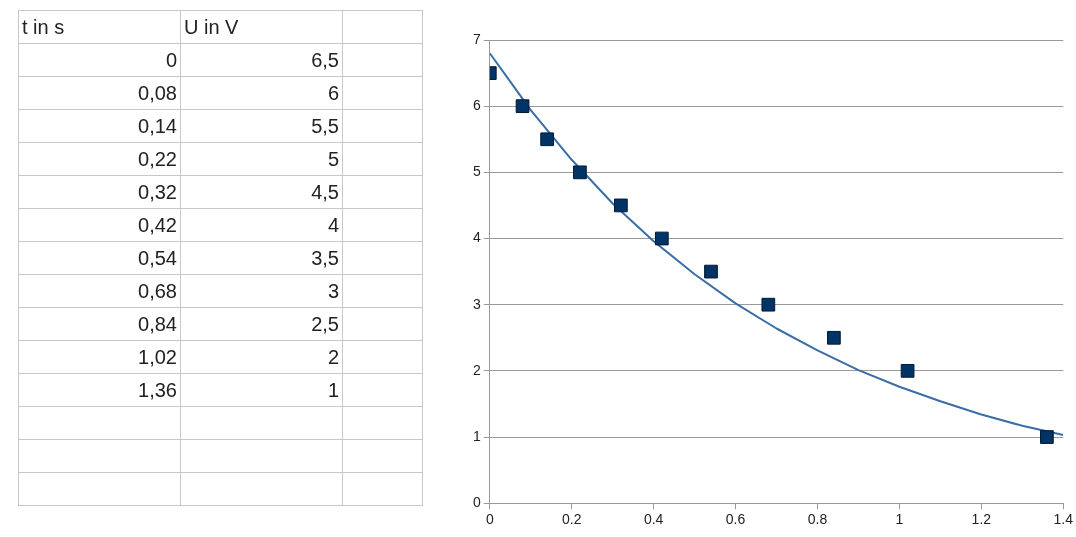  What do you see at coordinates (489, 519) in the screenshot?
I see `x-tick-label: 0` at bounding box center [489, 519].